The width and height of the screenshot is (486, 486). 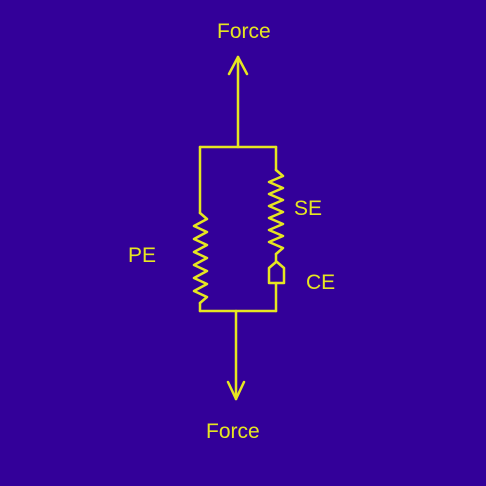 What do you see at coordinates (308, 208) in the screenshot?
I see `series-element-label: SE` at bounding box center [308, 208].